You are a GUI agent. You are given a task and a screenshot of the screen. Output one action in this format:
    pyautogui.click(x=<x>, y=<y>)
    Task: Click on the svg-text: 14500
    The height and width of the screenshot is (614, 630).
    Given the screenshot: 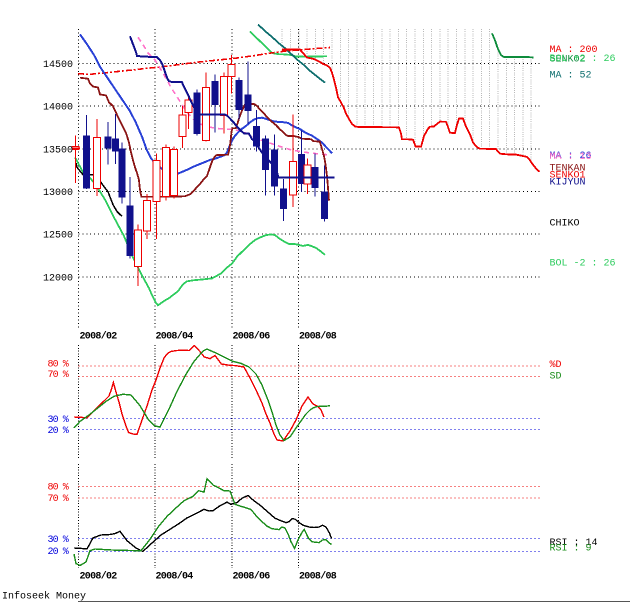 What is the action you would take?
    pyautogui.click(x=58, y=65)
    